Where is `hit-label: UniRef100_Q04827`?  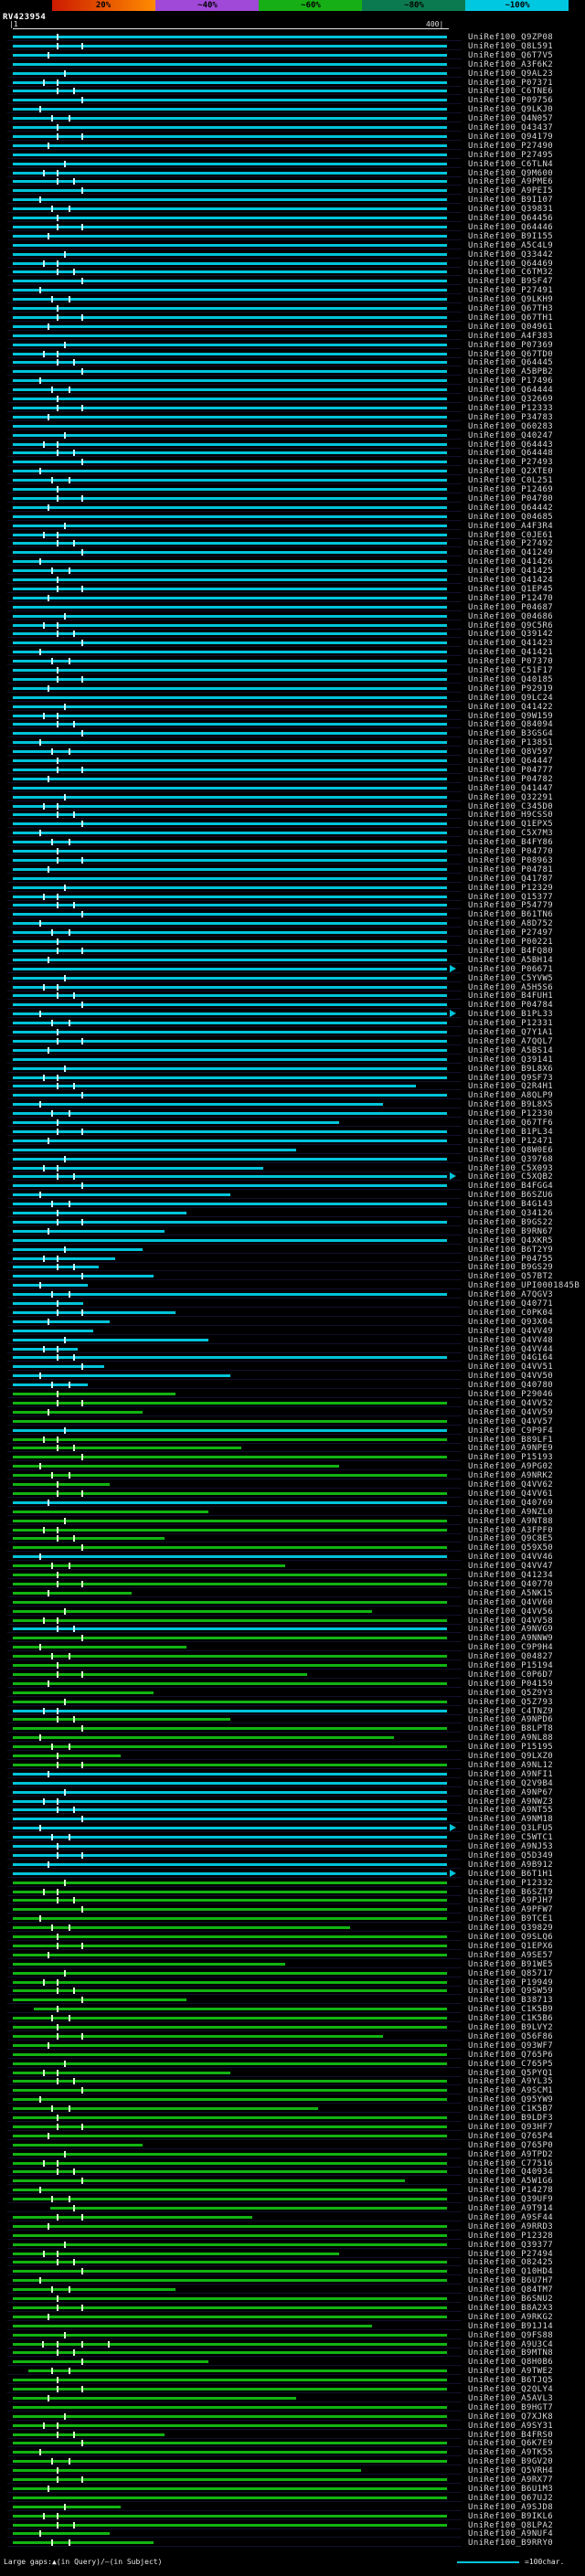
hit-label: UniRef100_Q04827 is located at coordinates (511, 1657).